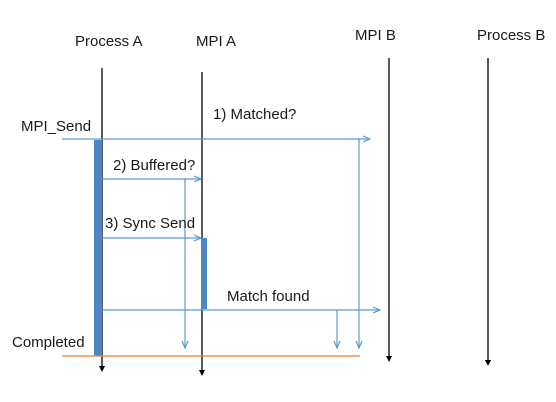 The width and height of the screenshot is (556, 402). I want to click on lifeline-mpi-b-arrowhead, so click(389, 359).